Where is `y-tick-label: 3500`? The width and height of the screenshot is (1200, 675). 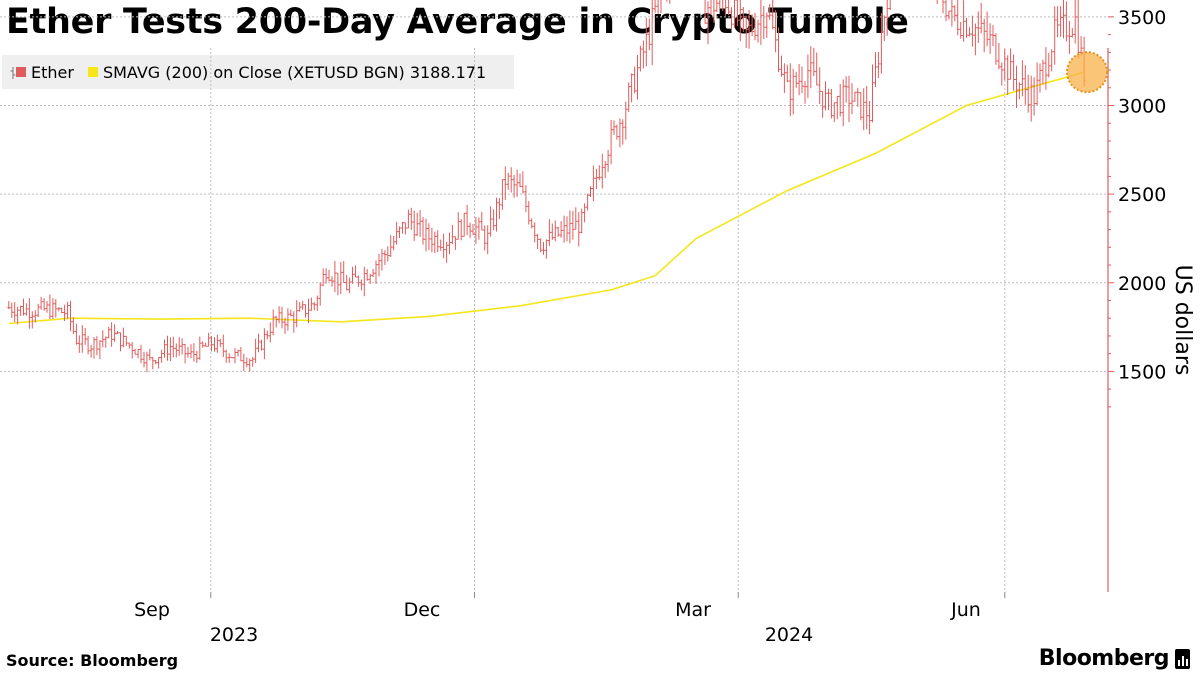 y-tick-label: 3500 is located at coordinates (1142, 18).